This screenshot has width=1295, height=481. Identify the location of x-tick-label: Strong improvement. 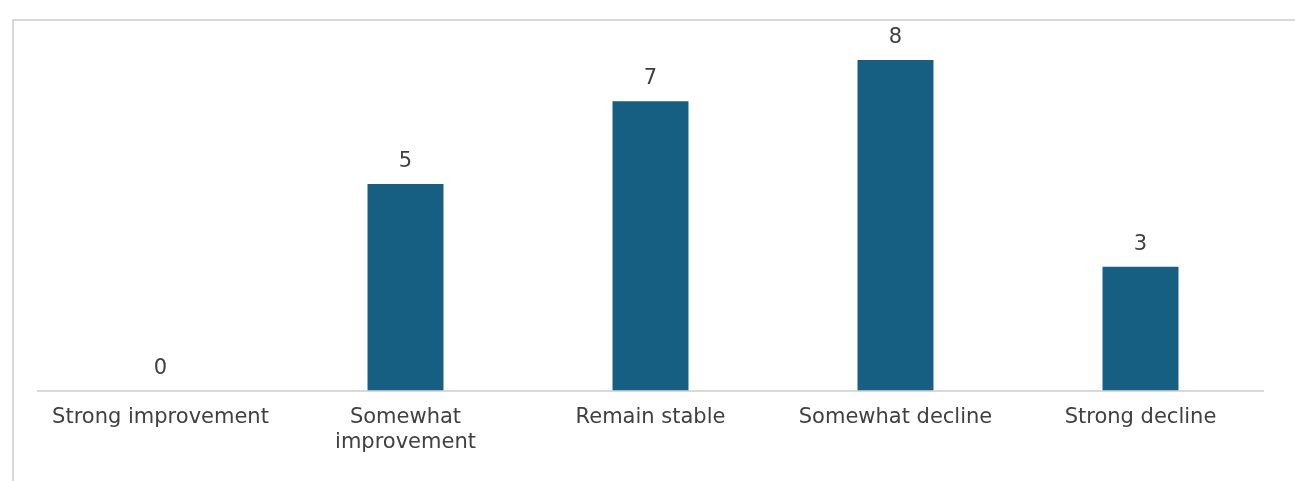
(160, 415).